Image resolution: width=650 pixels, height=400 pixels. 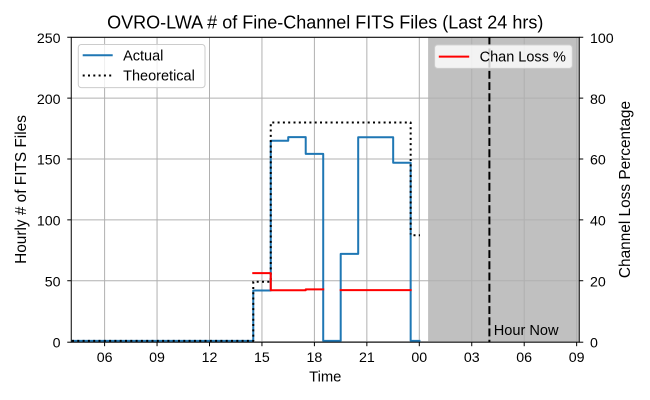 I want to click on svg-text: 00, so click(x=419, y=358).